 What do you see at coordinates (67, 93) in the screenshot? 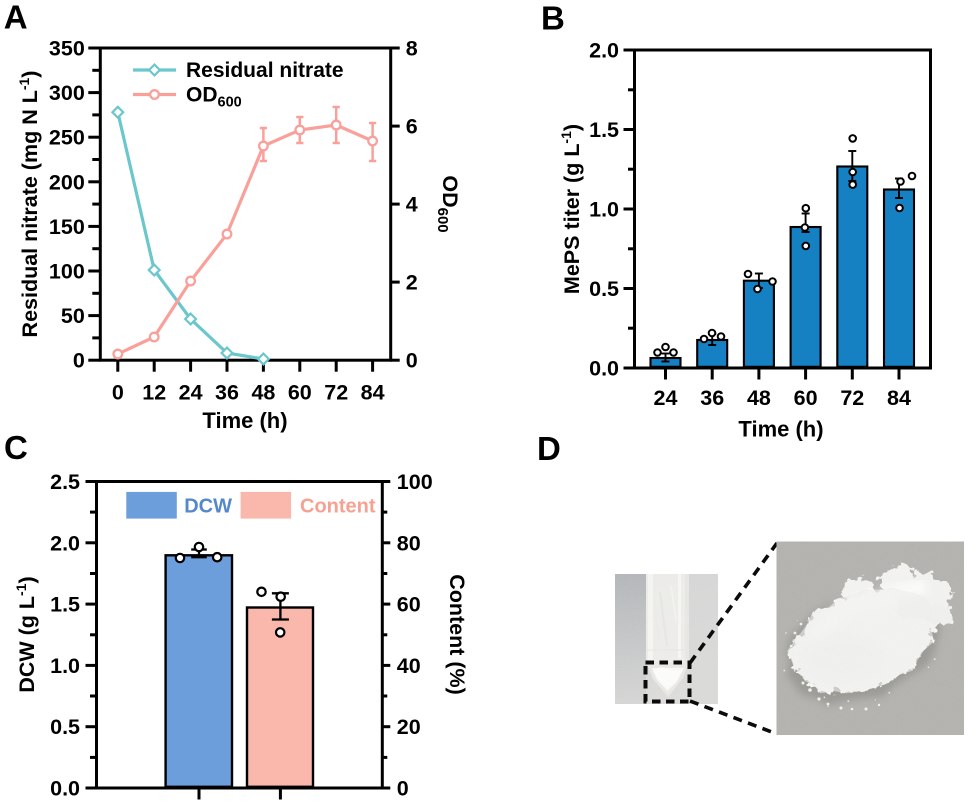
I see `svg-text: 300` at bounding box center [67, 93].